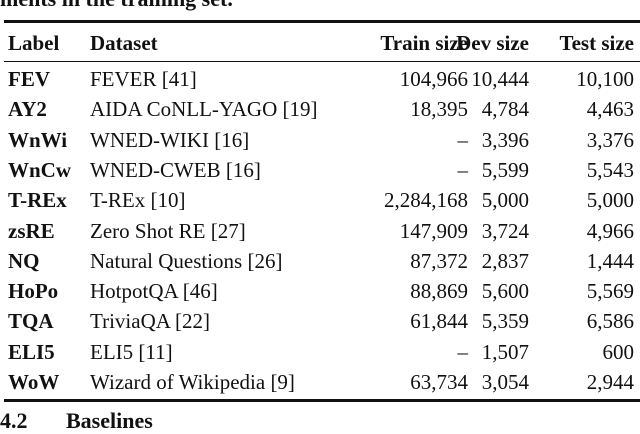 The image size is (640, 434). What do you see at coordinates (138, 200) in the screenshot?
I see `dataset-cell: T-REx [10]` at bounding box center [138, 200].